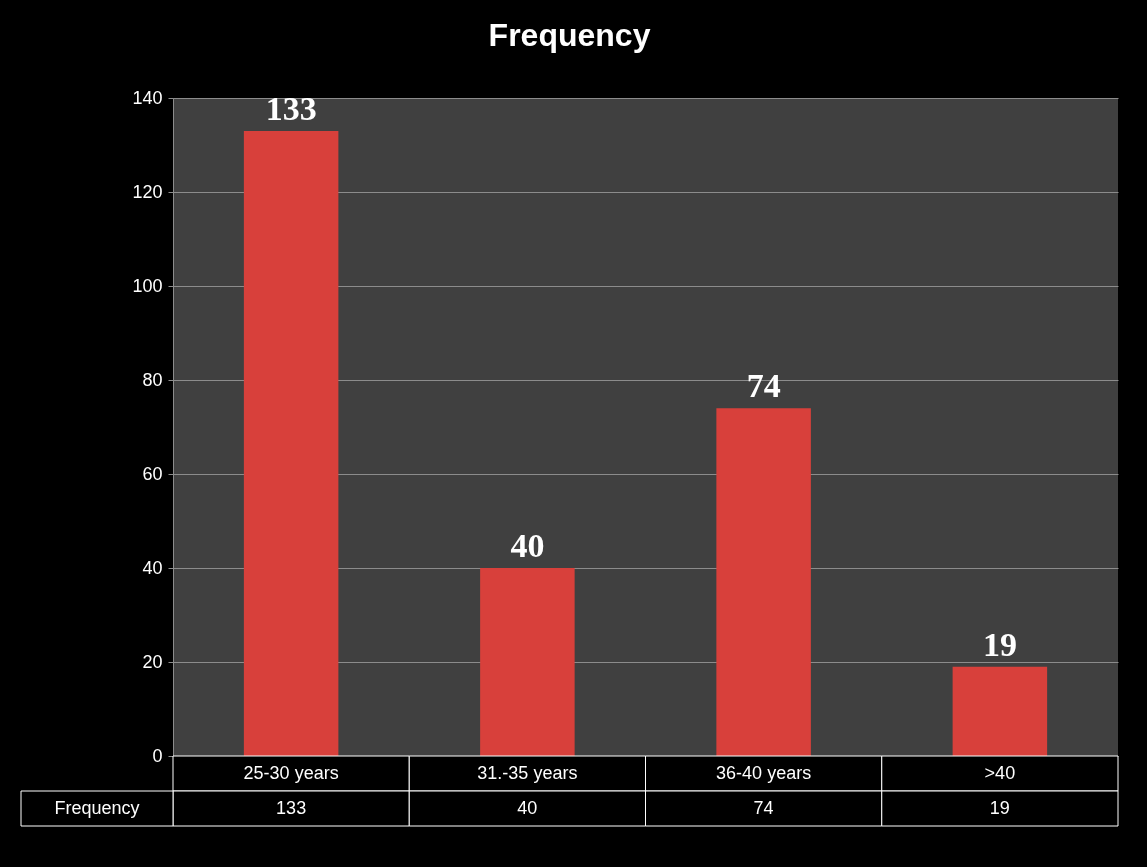  What do you see at coordinates (1000, 772) in the screenshot?
I see `x-tick-label: >40` at bounding box center [1000, 772].